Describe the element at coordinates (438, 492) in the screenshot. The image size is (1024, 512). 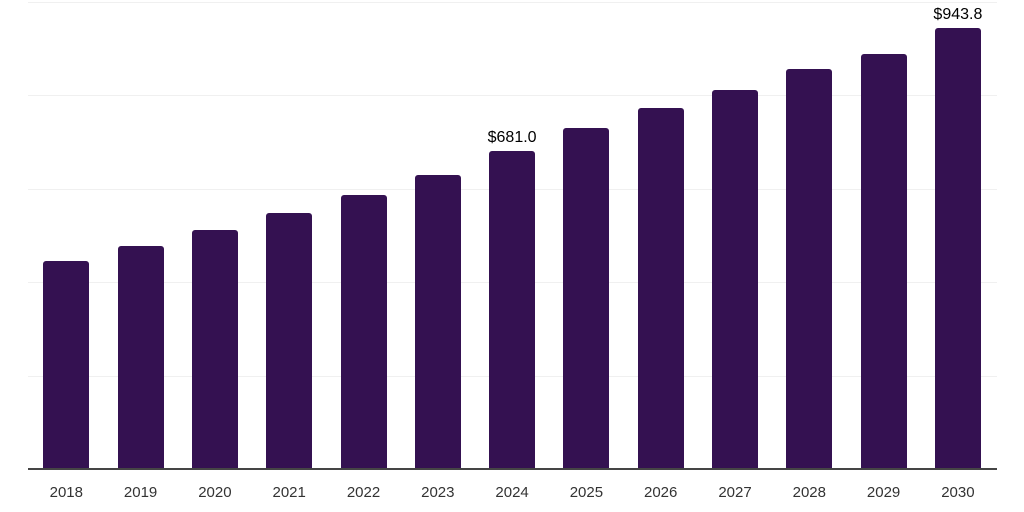
I see `x-axis-label-2023: 2023` at that location.